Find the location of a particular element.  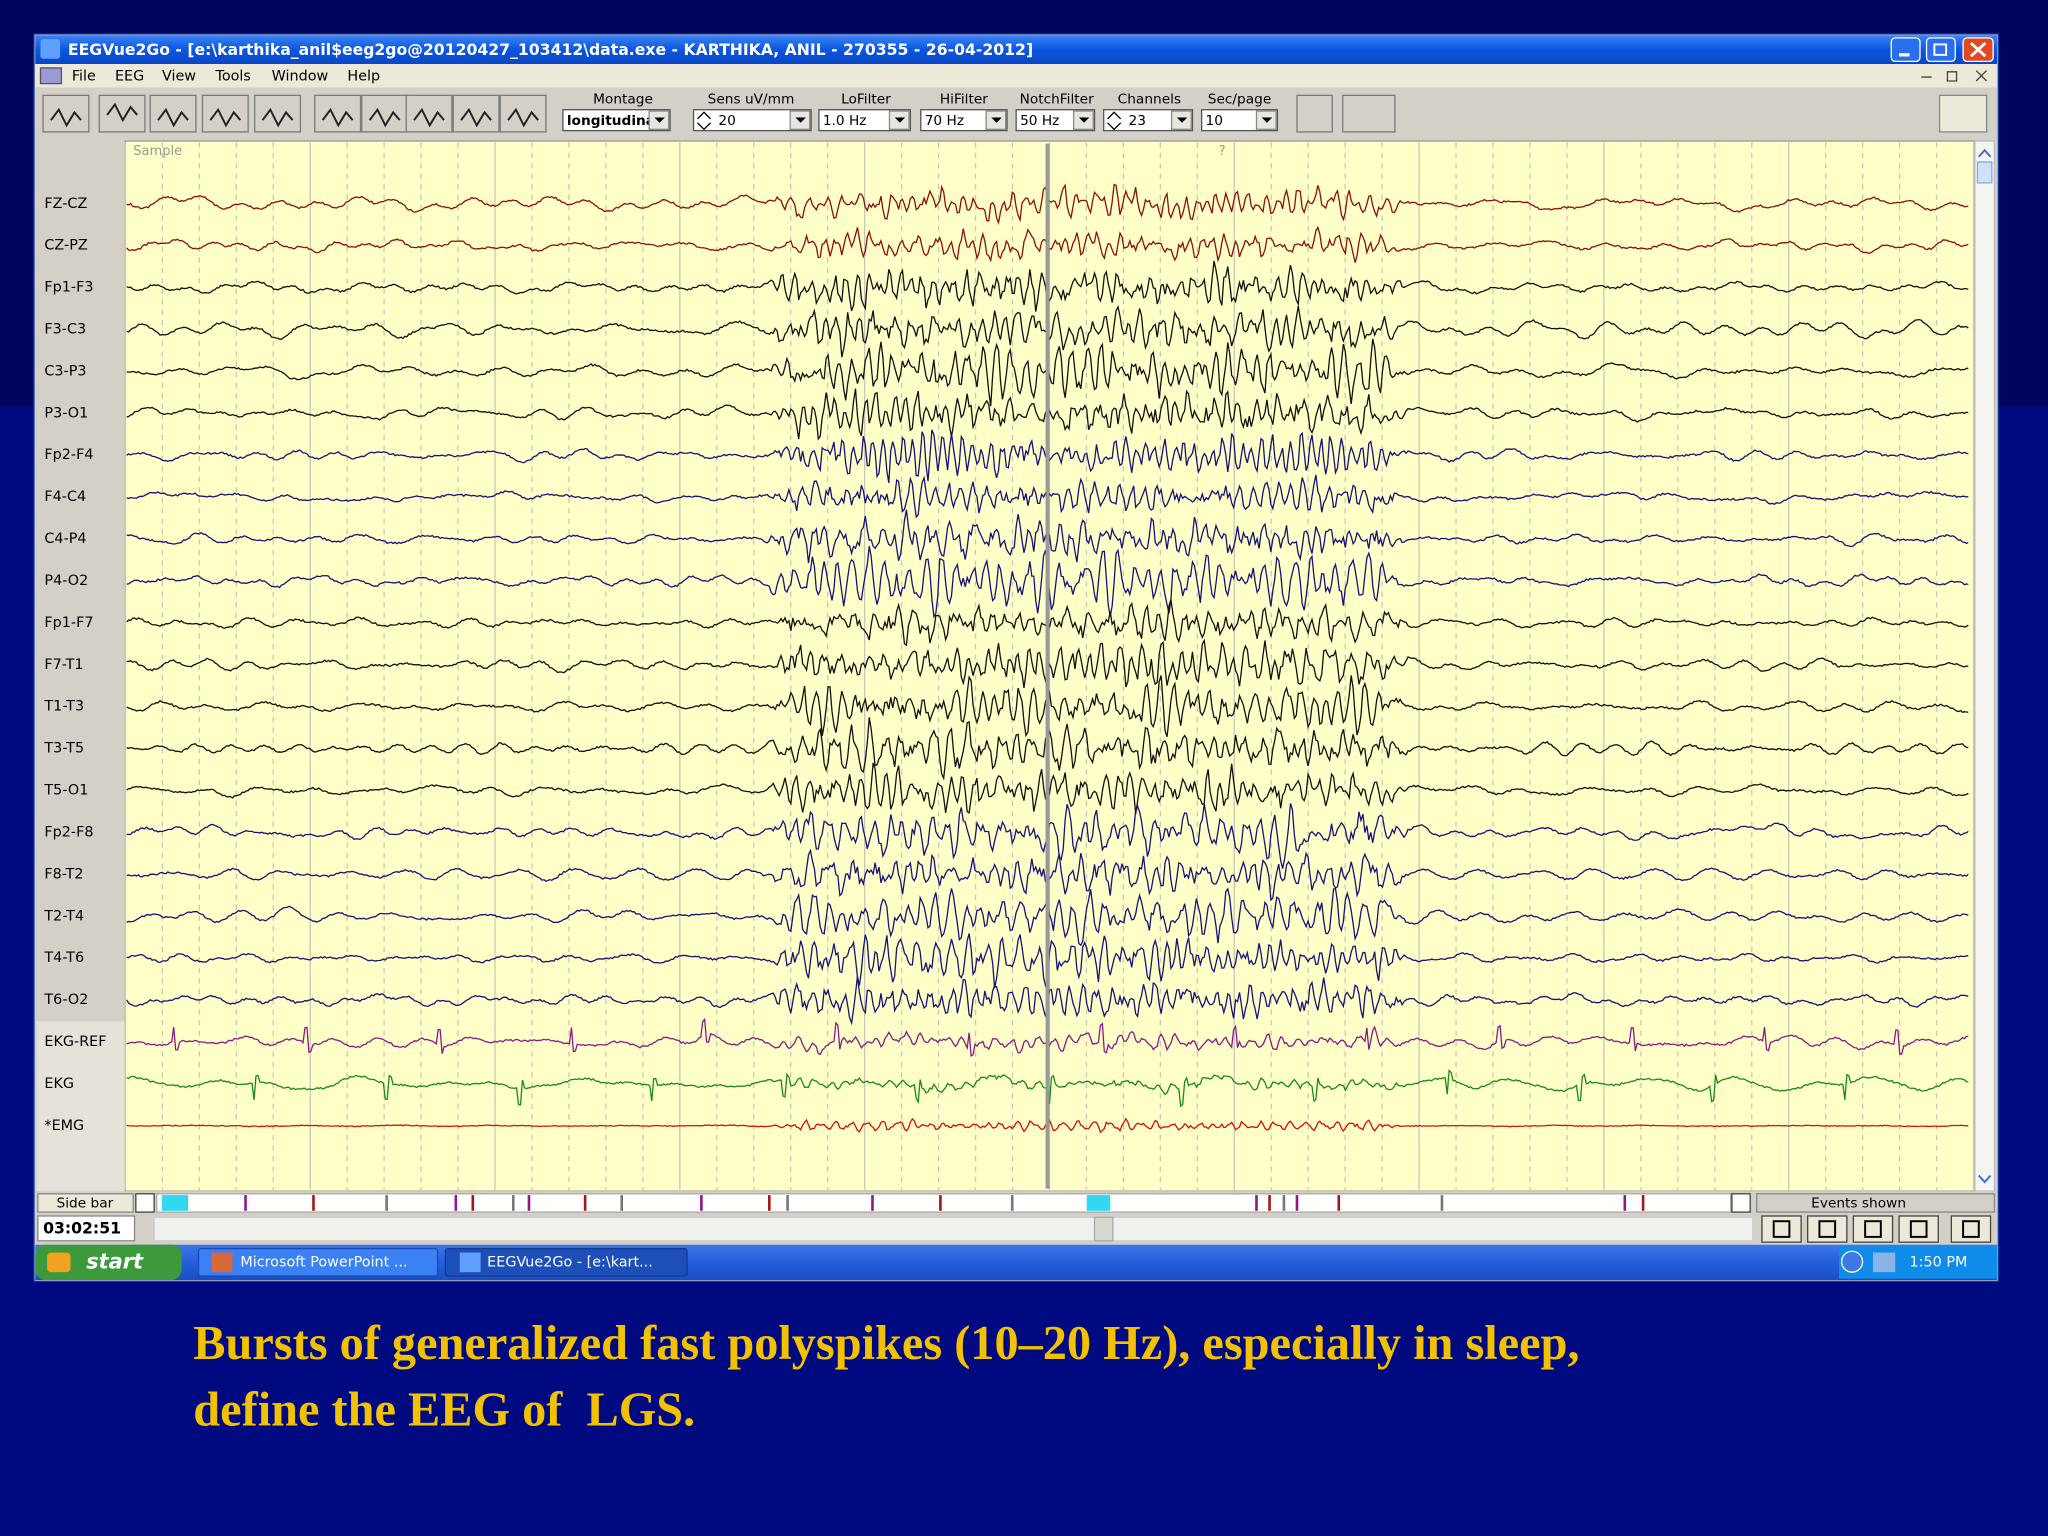

channel-label: F3-C3 is located at coordinates (65, 329).